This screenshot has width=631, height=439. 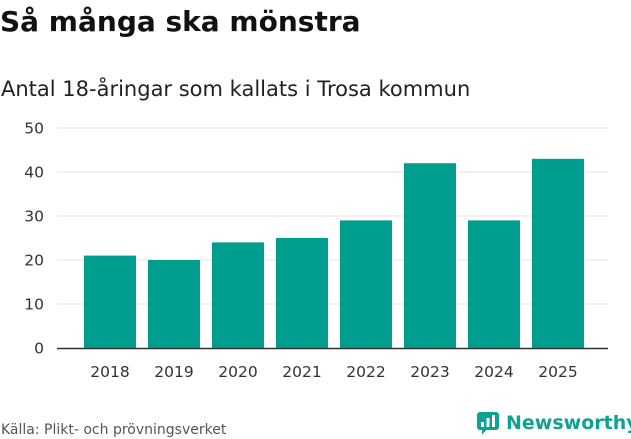 I want to click on y-axis-ticks: 0 10 20 30 40 50, so click(x=34, y=239).